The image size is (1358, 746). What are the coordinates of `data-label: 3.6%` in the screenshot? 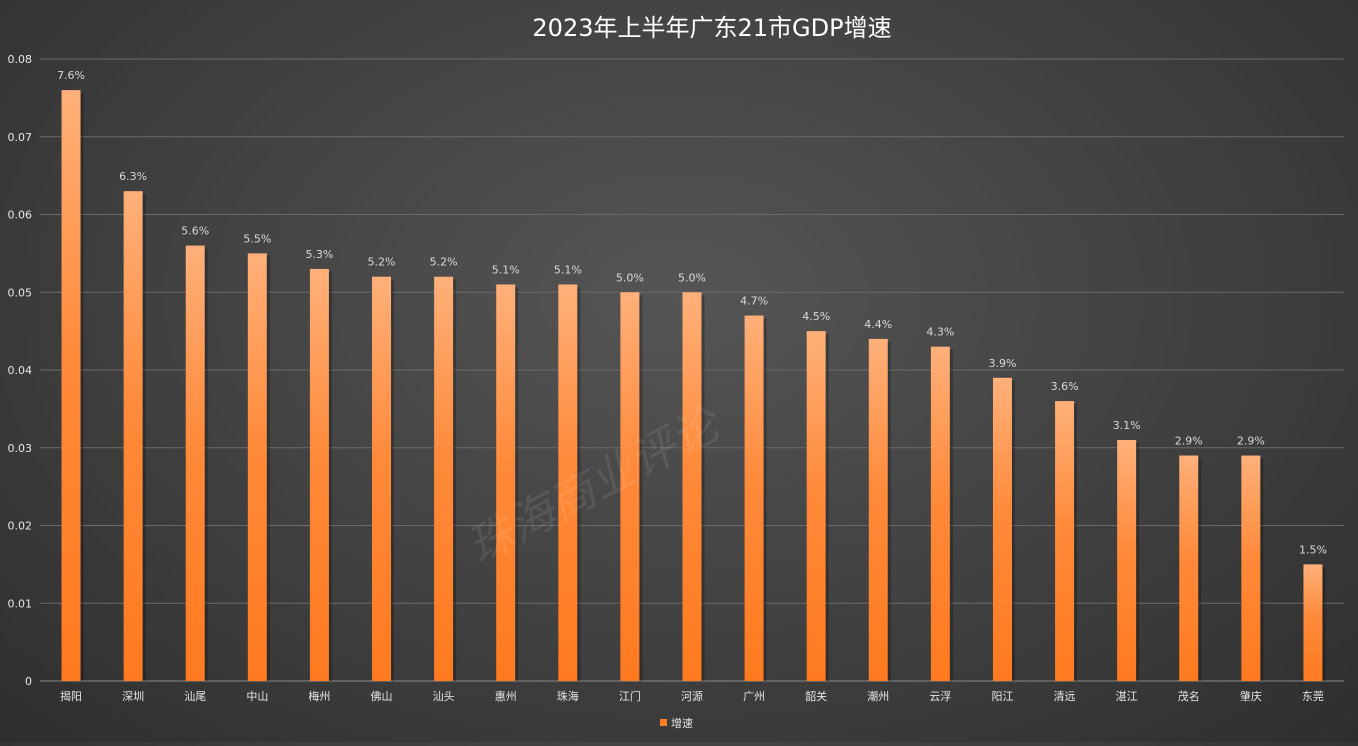 It's located at (1065, 386).